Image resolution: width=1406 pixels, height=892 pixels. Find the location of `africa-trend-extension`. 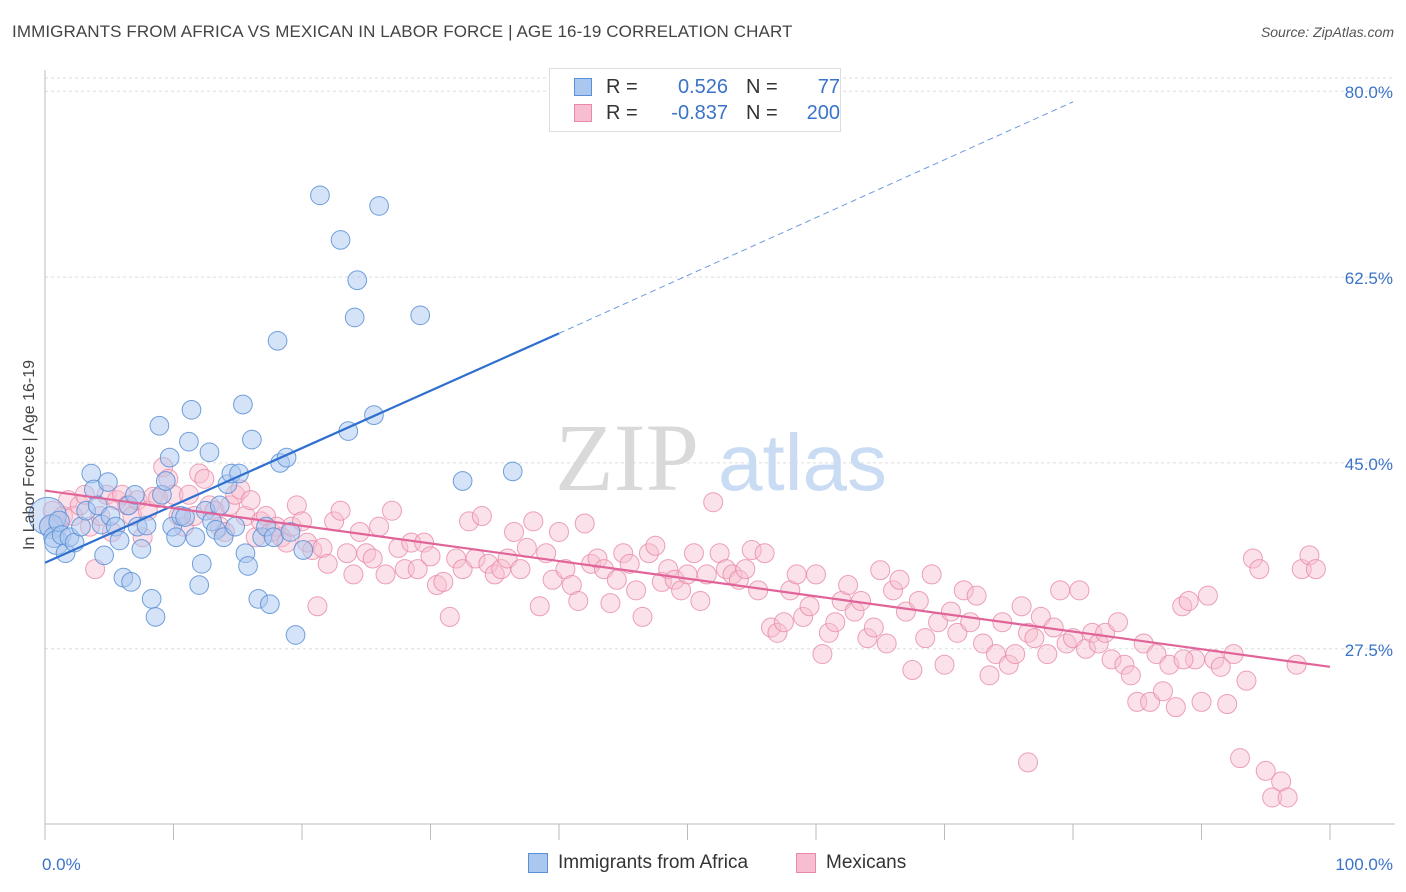

africa-trend-extension is located at coordinates (816, 217).